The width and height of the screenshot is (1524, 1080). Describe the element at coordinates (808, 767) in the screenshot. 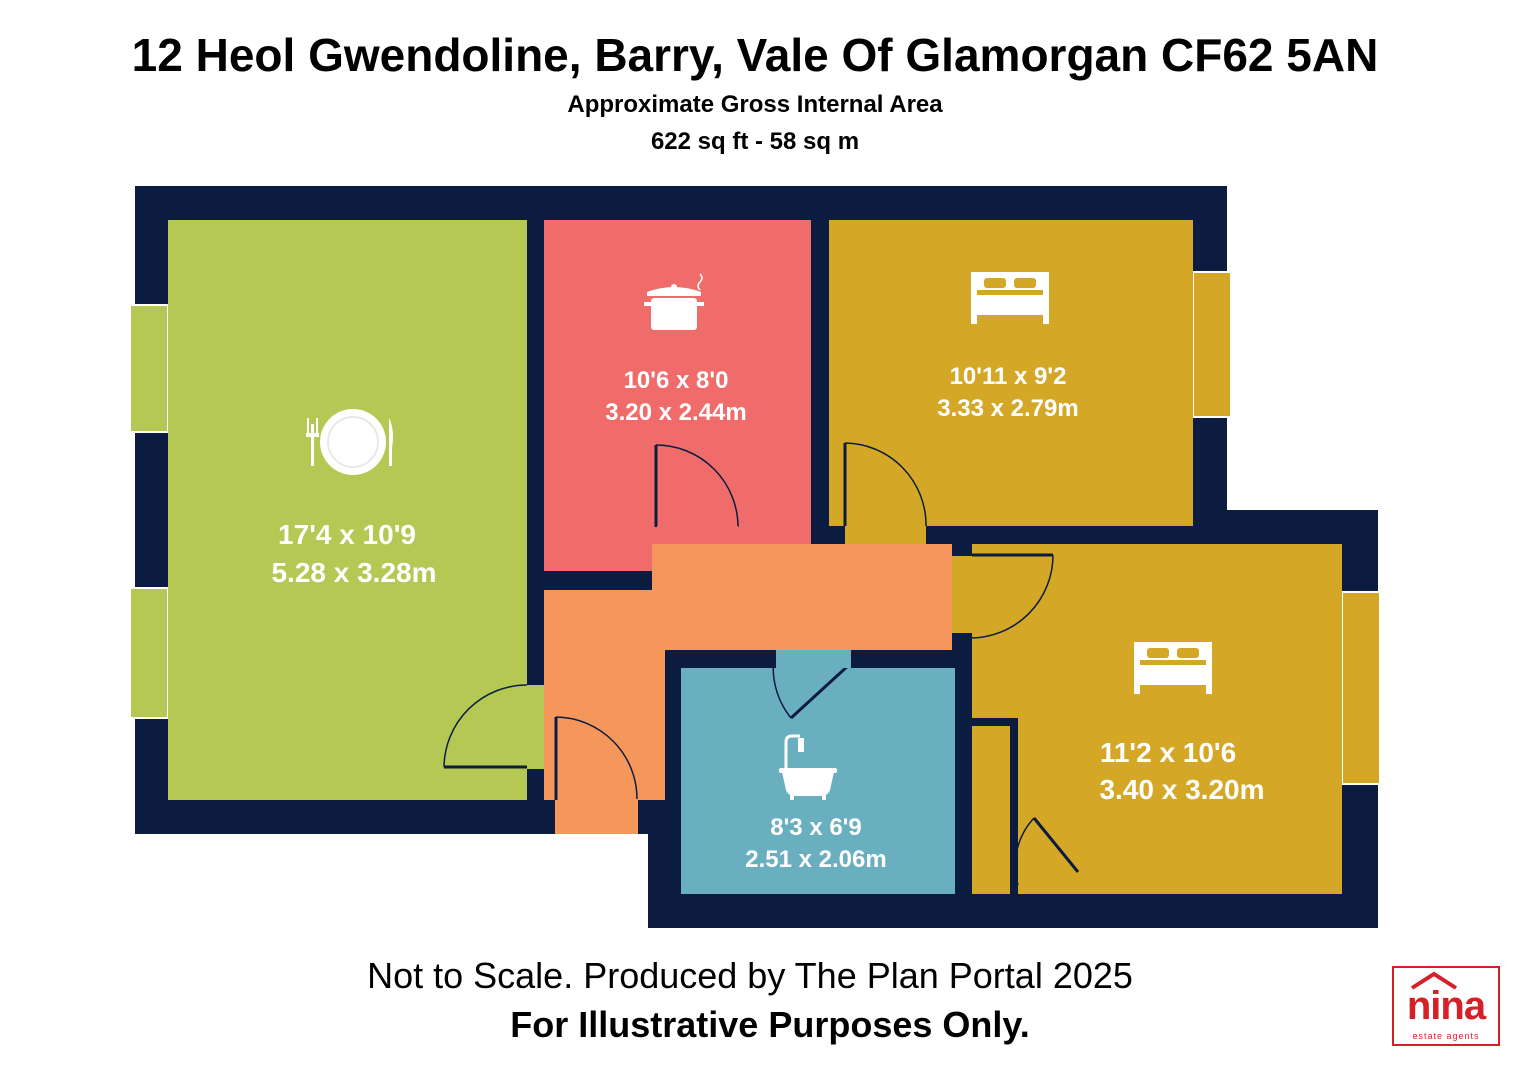

I see `bathtub-icon` at that location.